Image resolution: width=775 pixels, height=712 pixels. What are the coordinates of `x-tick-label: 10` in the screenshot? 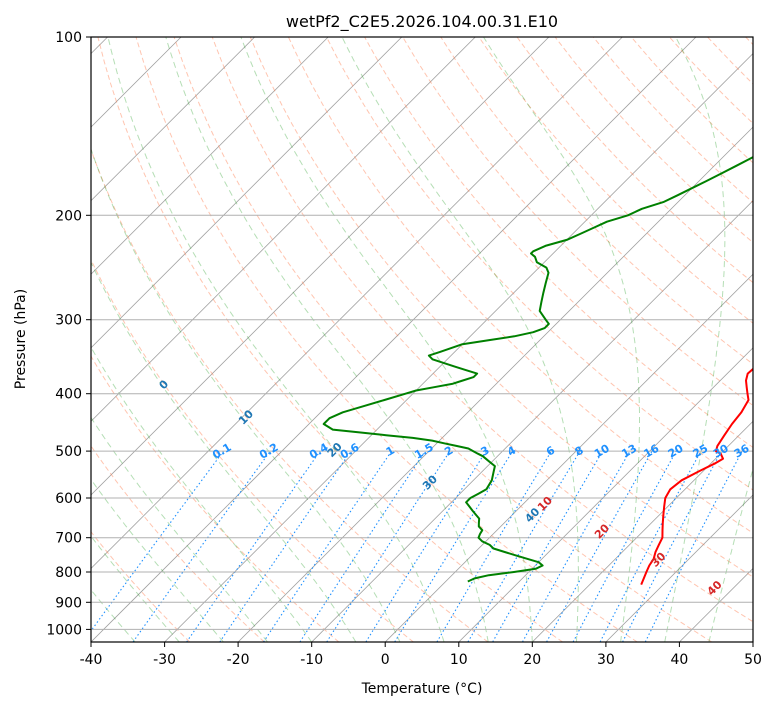 It's located at (459, 660).